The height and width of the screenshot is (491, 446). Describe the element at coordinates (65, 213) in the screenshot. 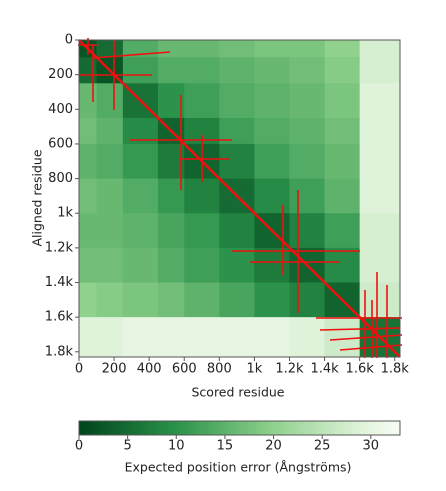

I see `y-tick-label: 1k` at that location.